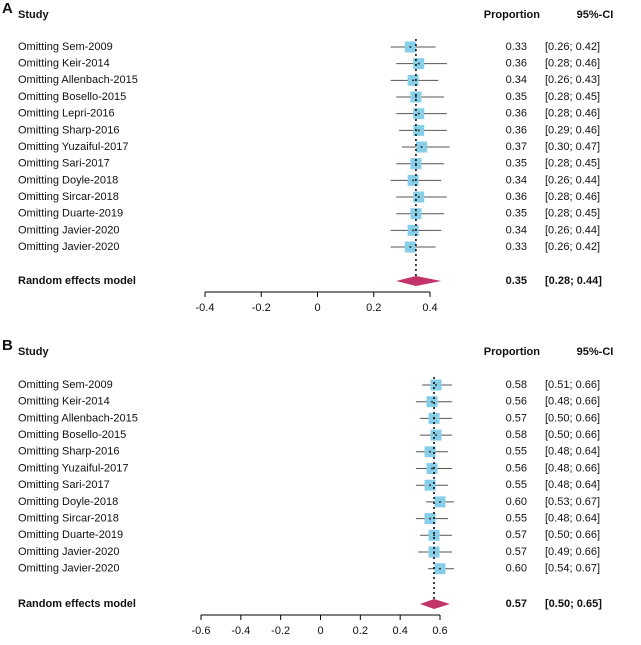  Describe the element at coordinates (69, 130) in the screenshot. I see `study-label: Omitting Sharp-2016` at that location.